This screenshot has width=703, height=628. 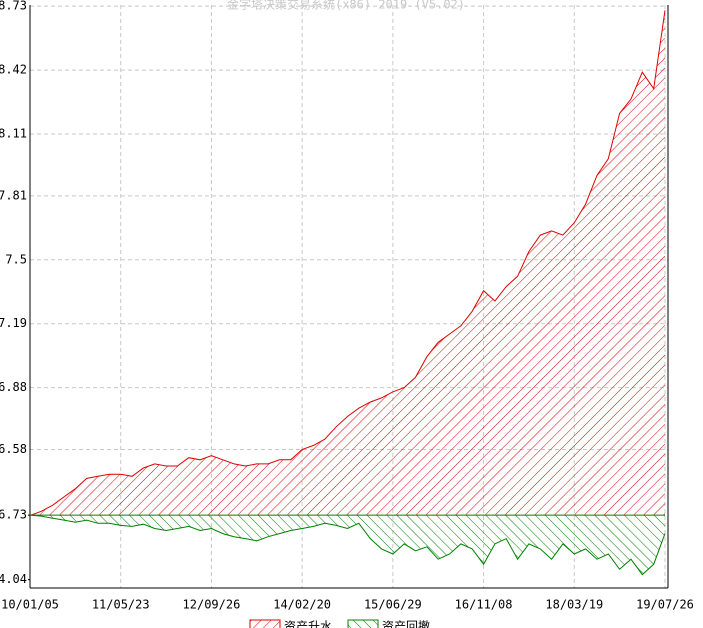 What do you see at coordinates (13, 387) in the screenshot?
I see `y-tick-label: 6.88` at bounding box center [13, 387].